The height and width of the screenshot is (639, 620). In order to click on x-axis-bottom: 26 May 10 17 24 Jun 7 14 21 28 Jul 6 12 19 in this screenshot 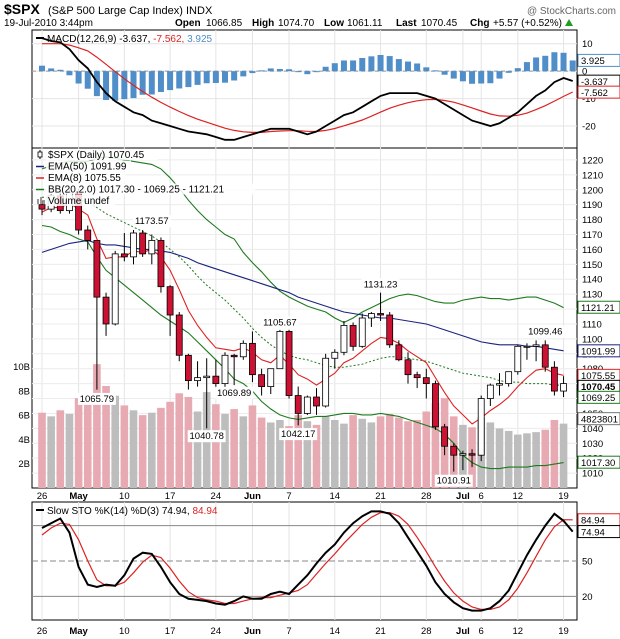, I will do `click(303, 631)`.